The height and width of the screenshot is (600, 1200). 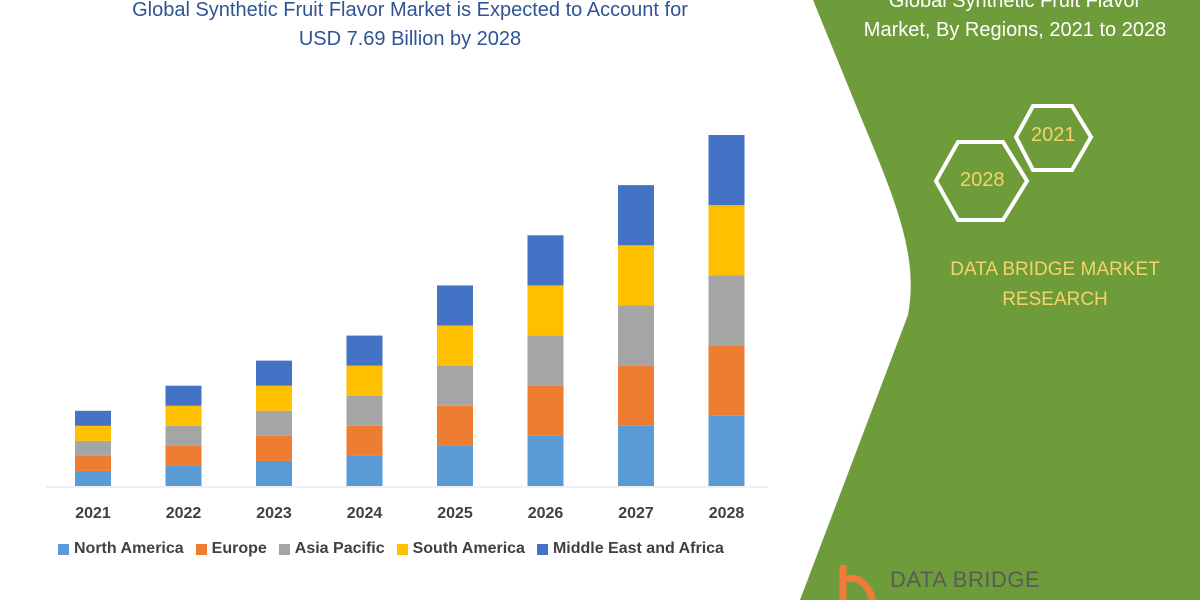 I want to click on bar-segment-2028-europe, so click(x=726, y=380).